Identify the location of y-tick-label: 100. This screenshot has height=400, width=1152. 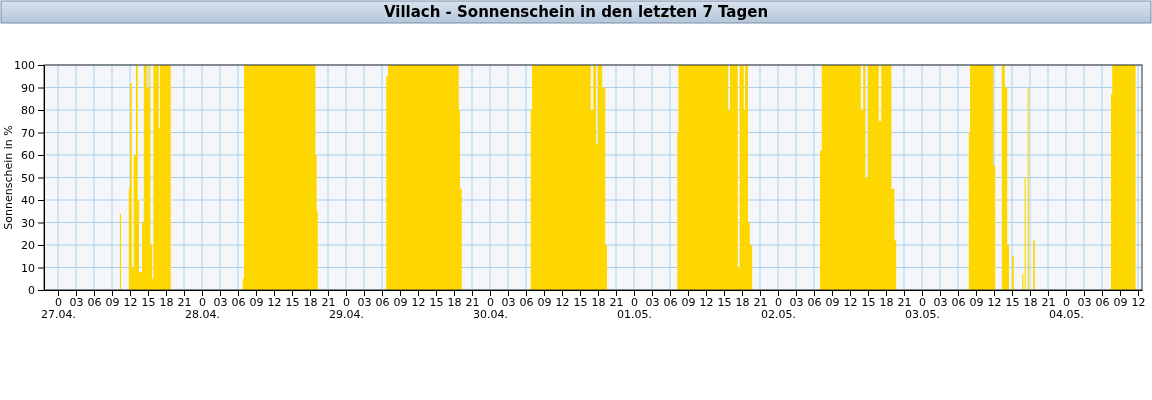
(24, 66).